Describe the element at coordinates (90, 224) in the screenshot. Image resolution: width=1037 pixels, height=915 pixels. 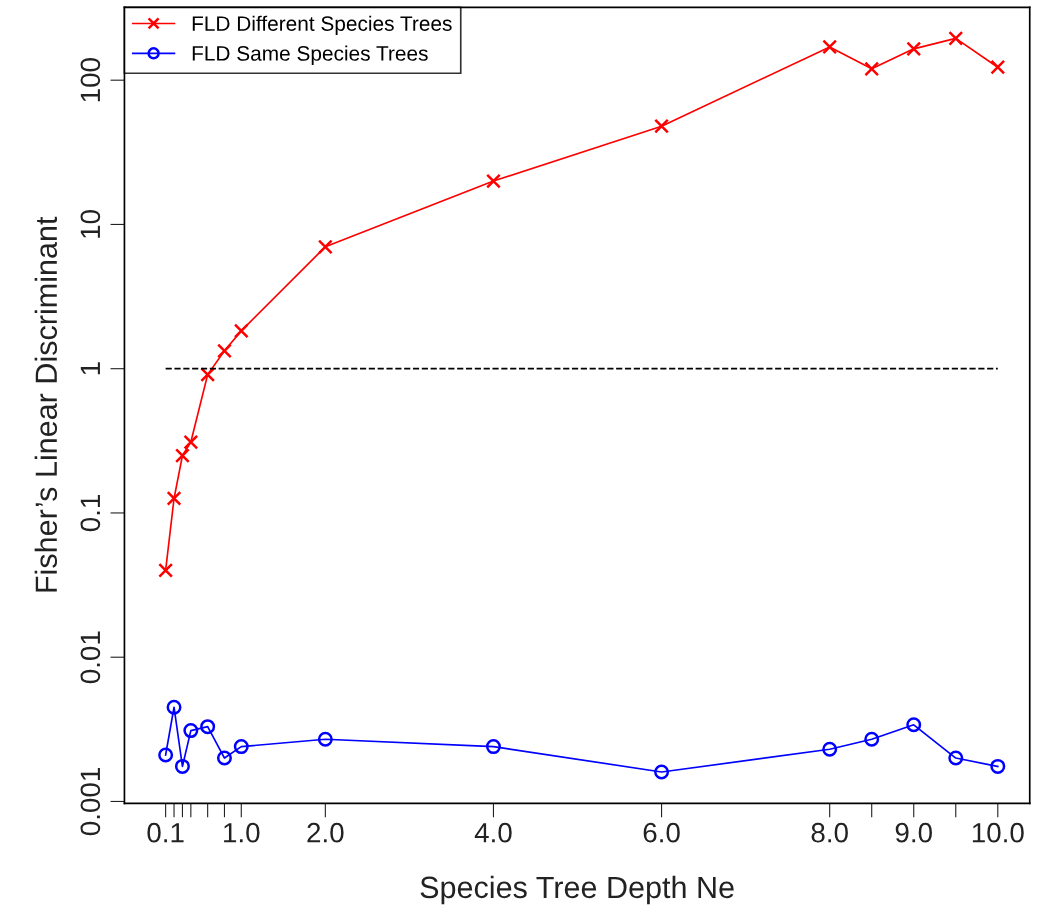
I see `y-tick-label: 10` at that location.